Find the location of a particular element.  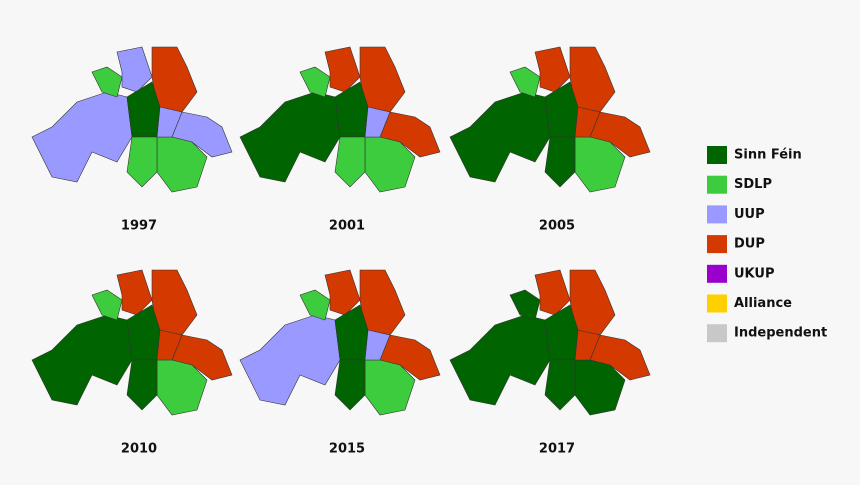

legend-label: Independent is located at coordinates (780, 333).